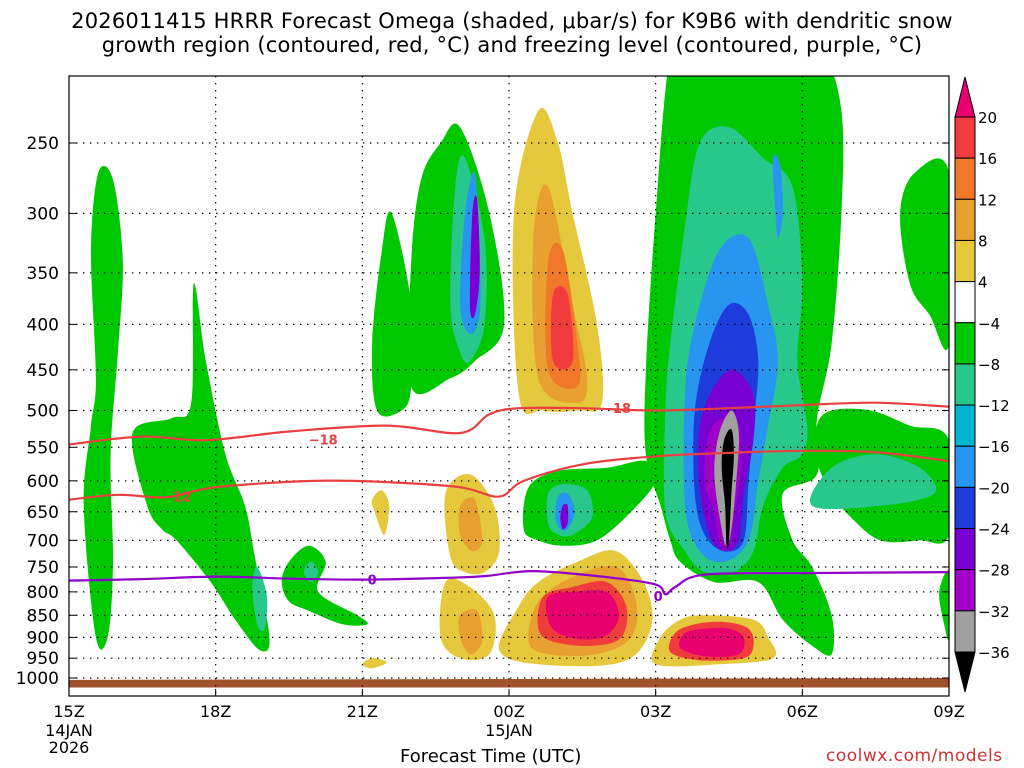  I want to click on colorbar-label--4: −4, so click(989, 324).